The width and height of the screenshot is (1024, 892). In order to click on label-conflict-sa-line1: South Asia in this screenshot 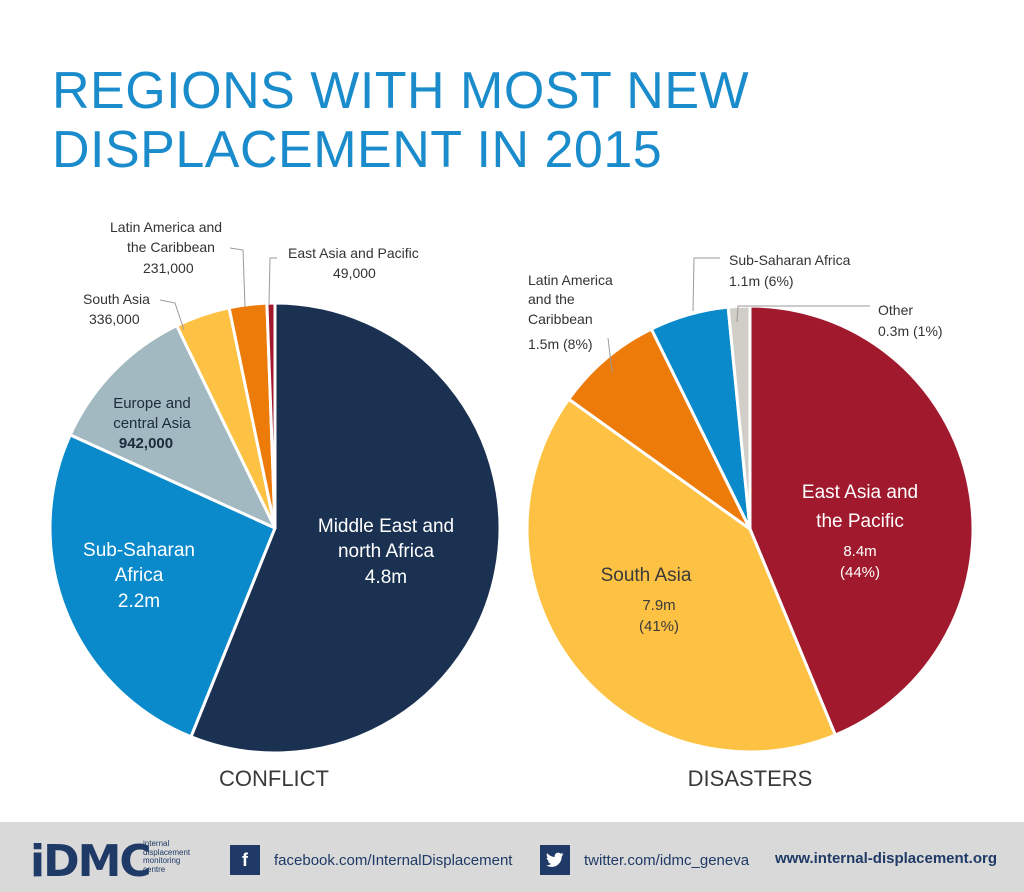, I will do `click(116, 299)`.